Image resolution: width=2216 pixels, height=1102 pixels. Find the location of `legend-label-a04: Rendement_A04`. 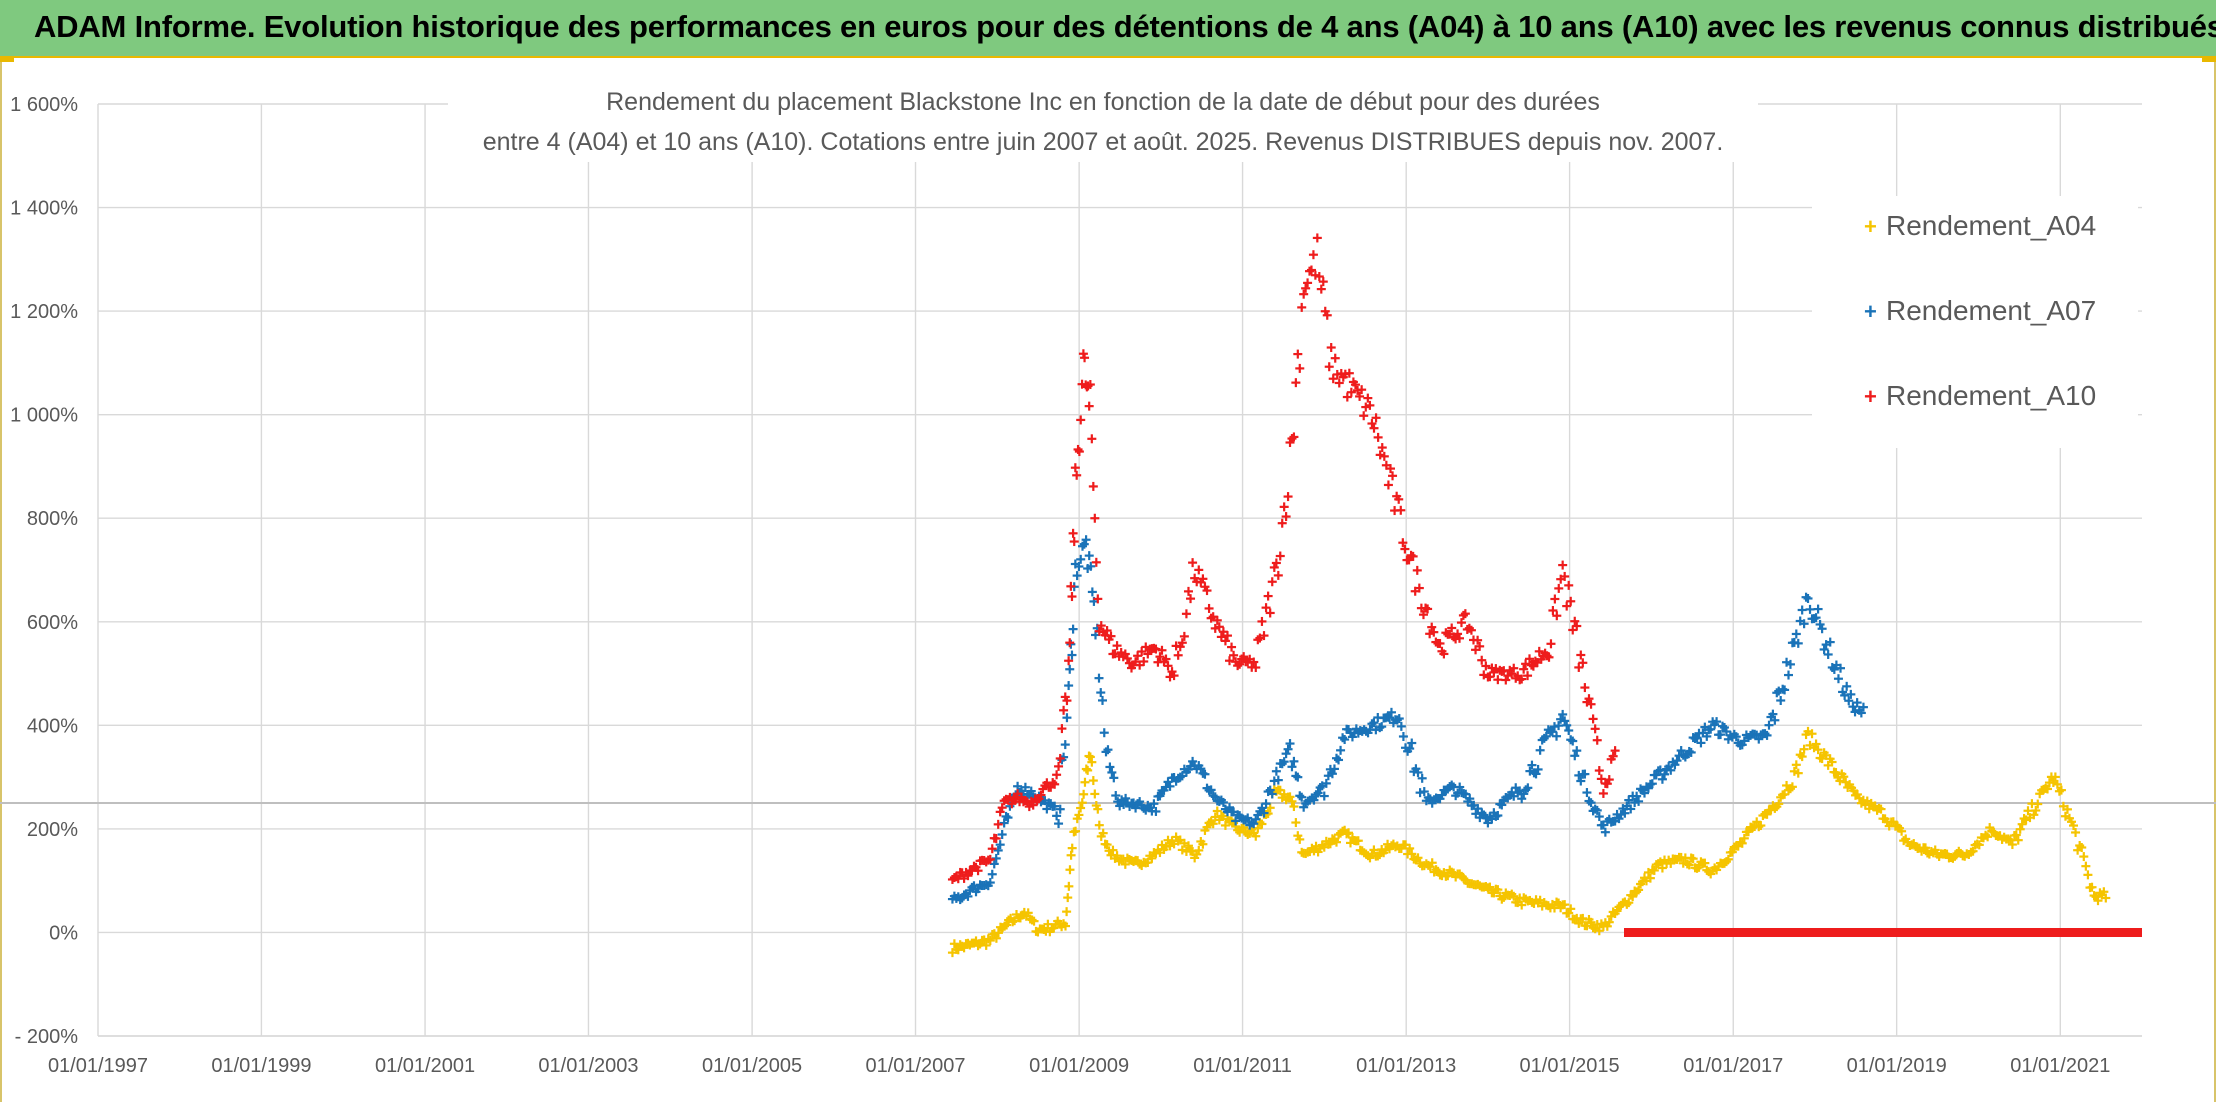

legend-label-a04: Rendement_A04 is located at coordinates (1991, 225).